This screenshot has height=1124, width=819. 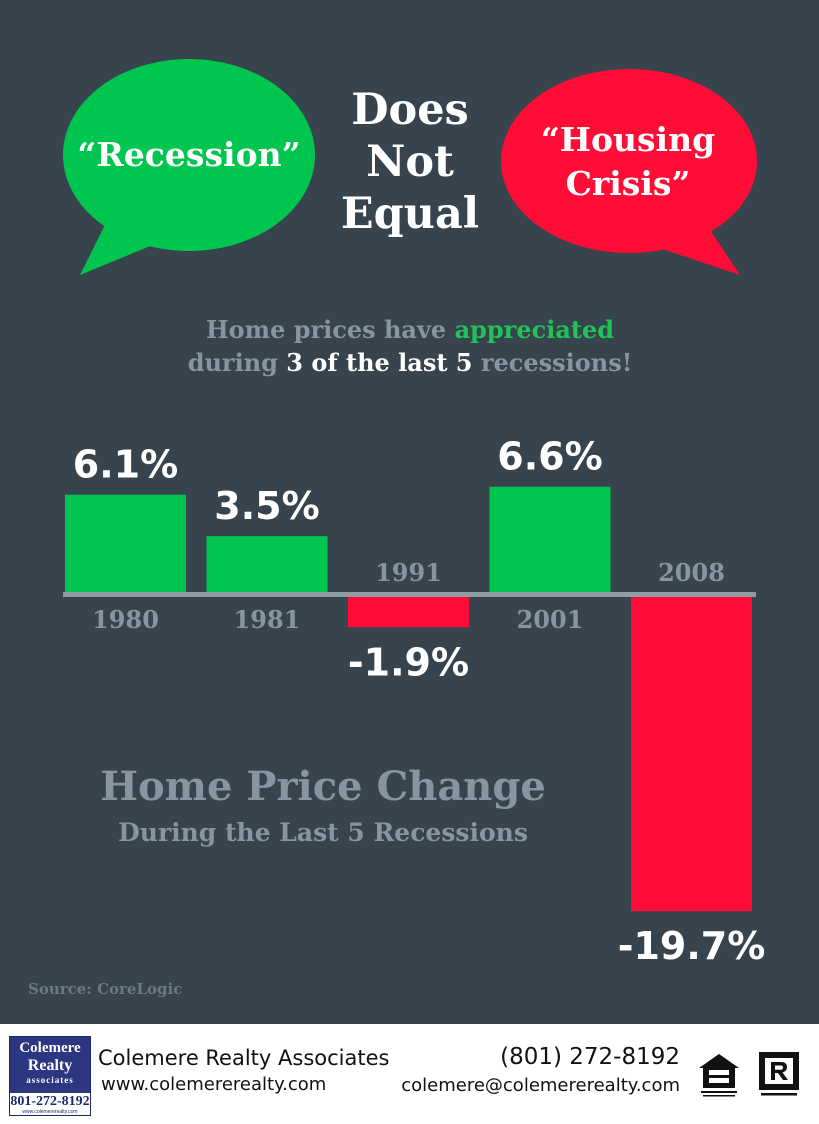 What do you see at coordinates (330, 329) in the screenshot?
I see `subtitle-text: Home prices have` at bounding box center [330, 329].